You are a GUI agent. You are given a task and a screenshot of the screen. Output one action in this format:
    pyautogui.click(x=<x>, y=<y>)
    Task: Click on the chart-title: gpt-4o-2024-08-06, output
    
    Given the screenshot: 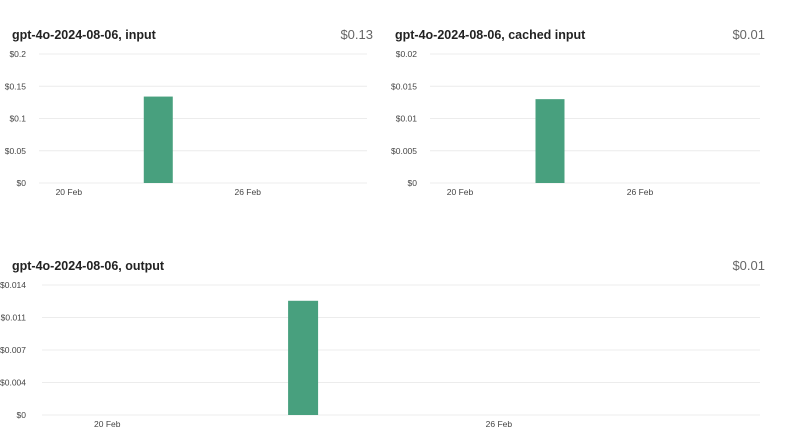 What is the action you would take?
    pyautogui.click(x=88, y=266)
    